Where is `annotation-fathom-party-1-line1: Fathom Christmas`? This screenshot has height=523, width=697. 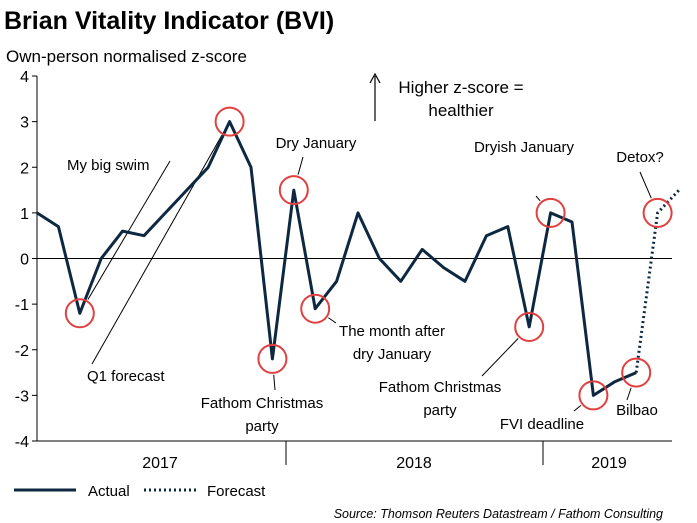
annotation-fathom-party-1-line1: Fathom Christmas is located at coordinates (262, 403).